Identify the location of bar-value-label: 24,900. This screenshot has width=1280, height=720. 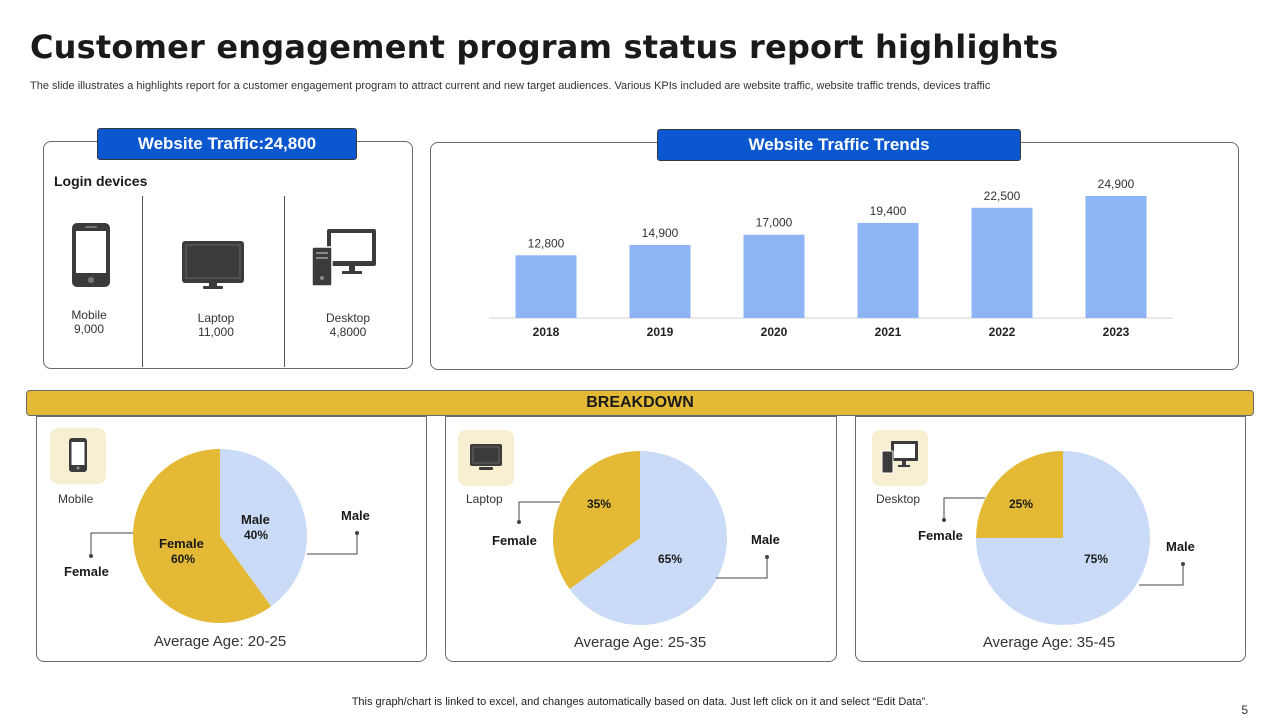
(1116, 184).